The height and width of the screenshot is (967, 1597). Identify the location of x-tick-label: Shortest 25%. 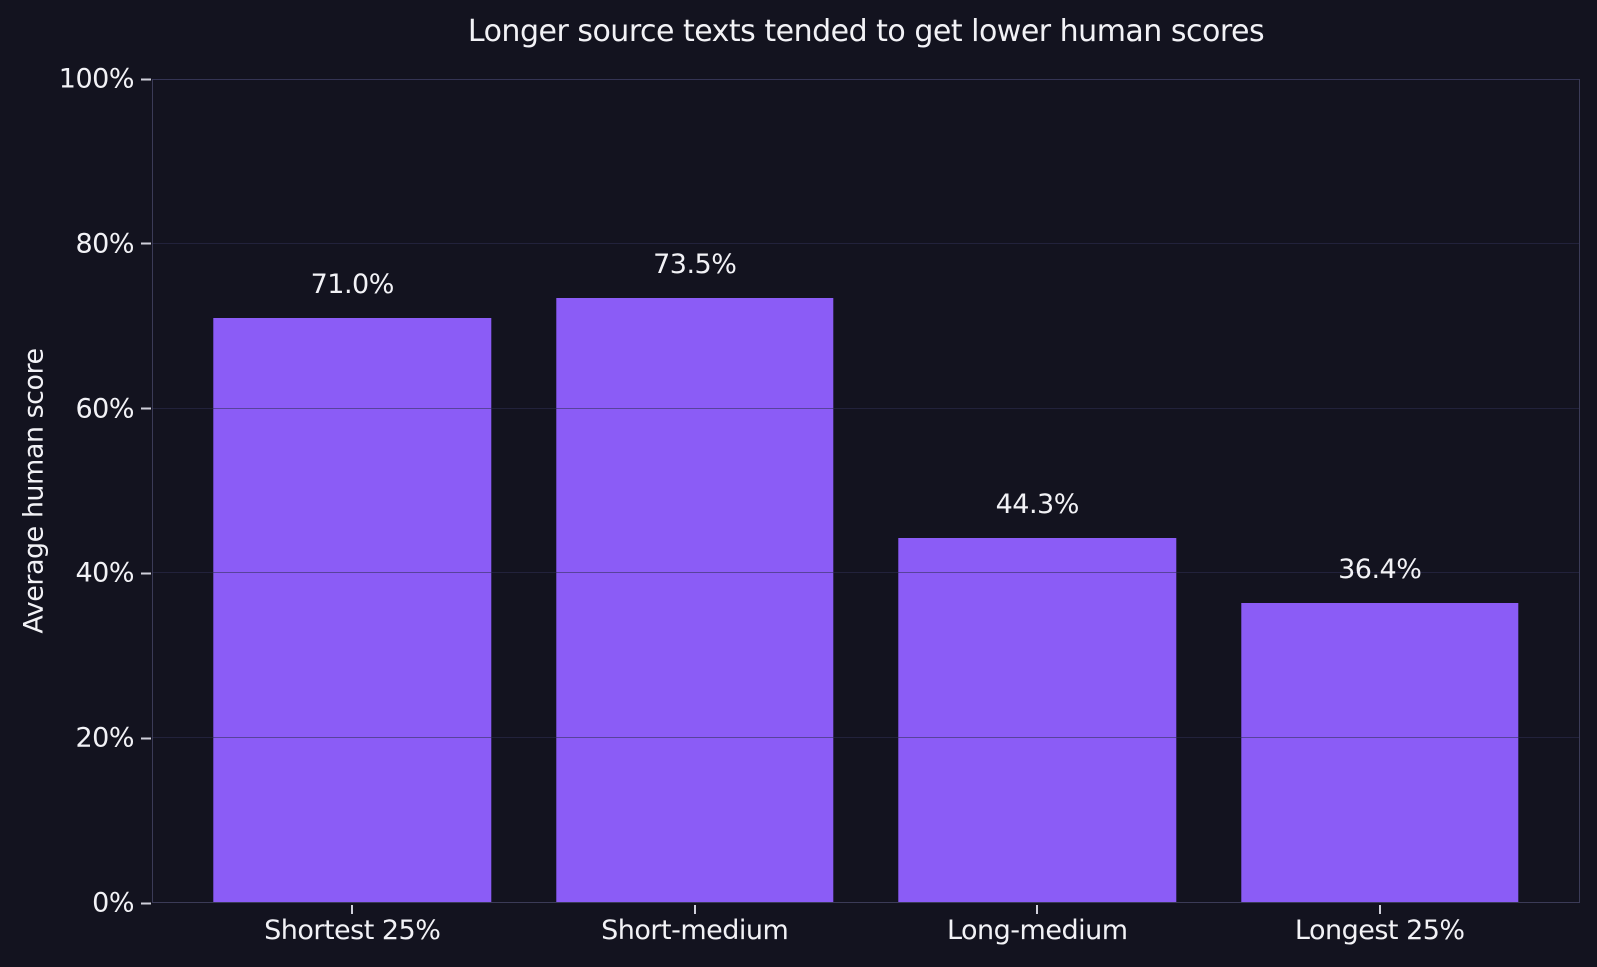
(352, 930).